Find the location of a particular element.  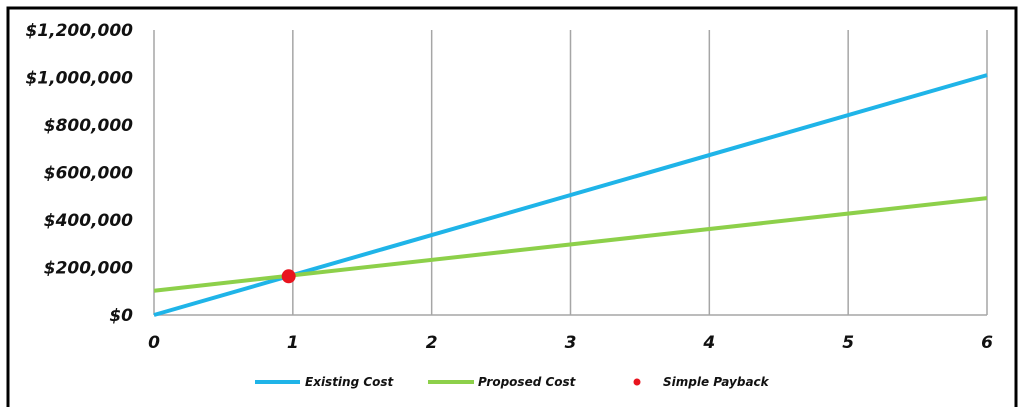

x-tick-label: 3 is located at coordinates (571, 343).